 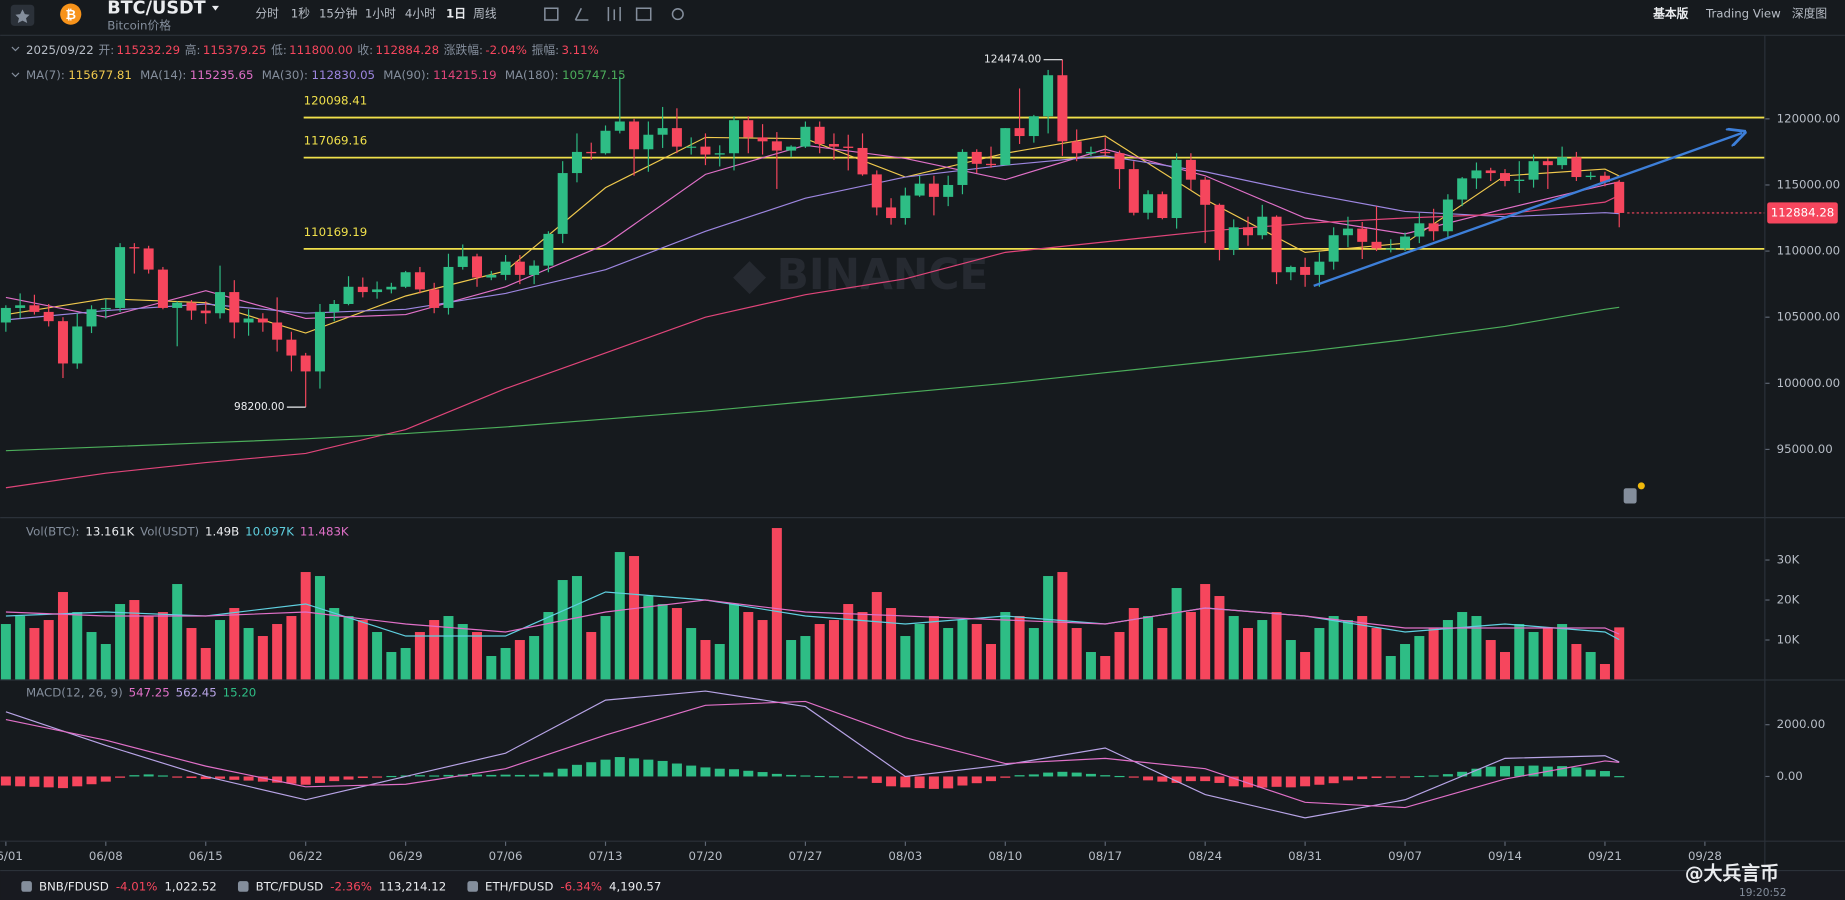 I want to click on view-tabs: 基本版 Trading View 深度图, so click(x=1739, y=14).